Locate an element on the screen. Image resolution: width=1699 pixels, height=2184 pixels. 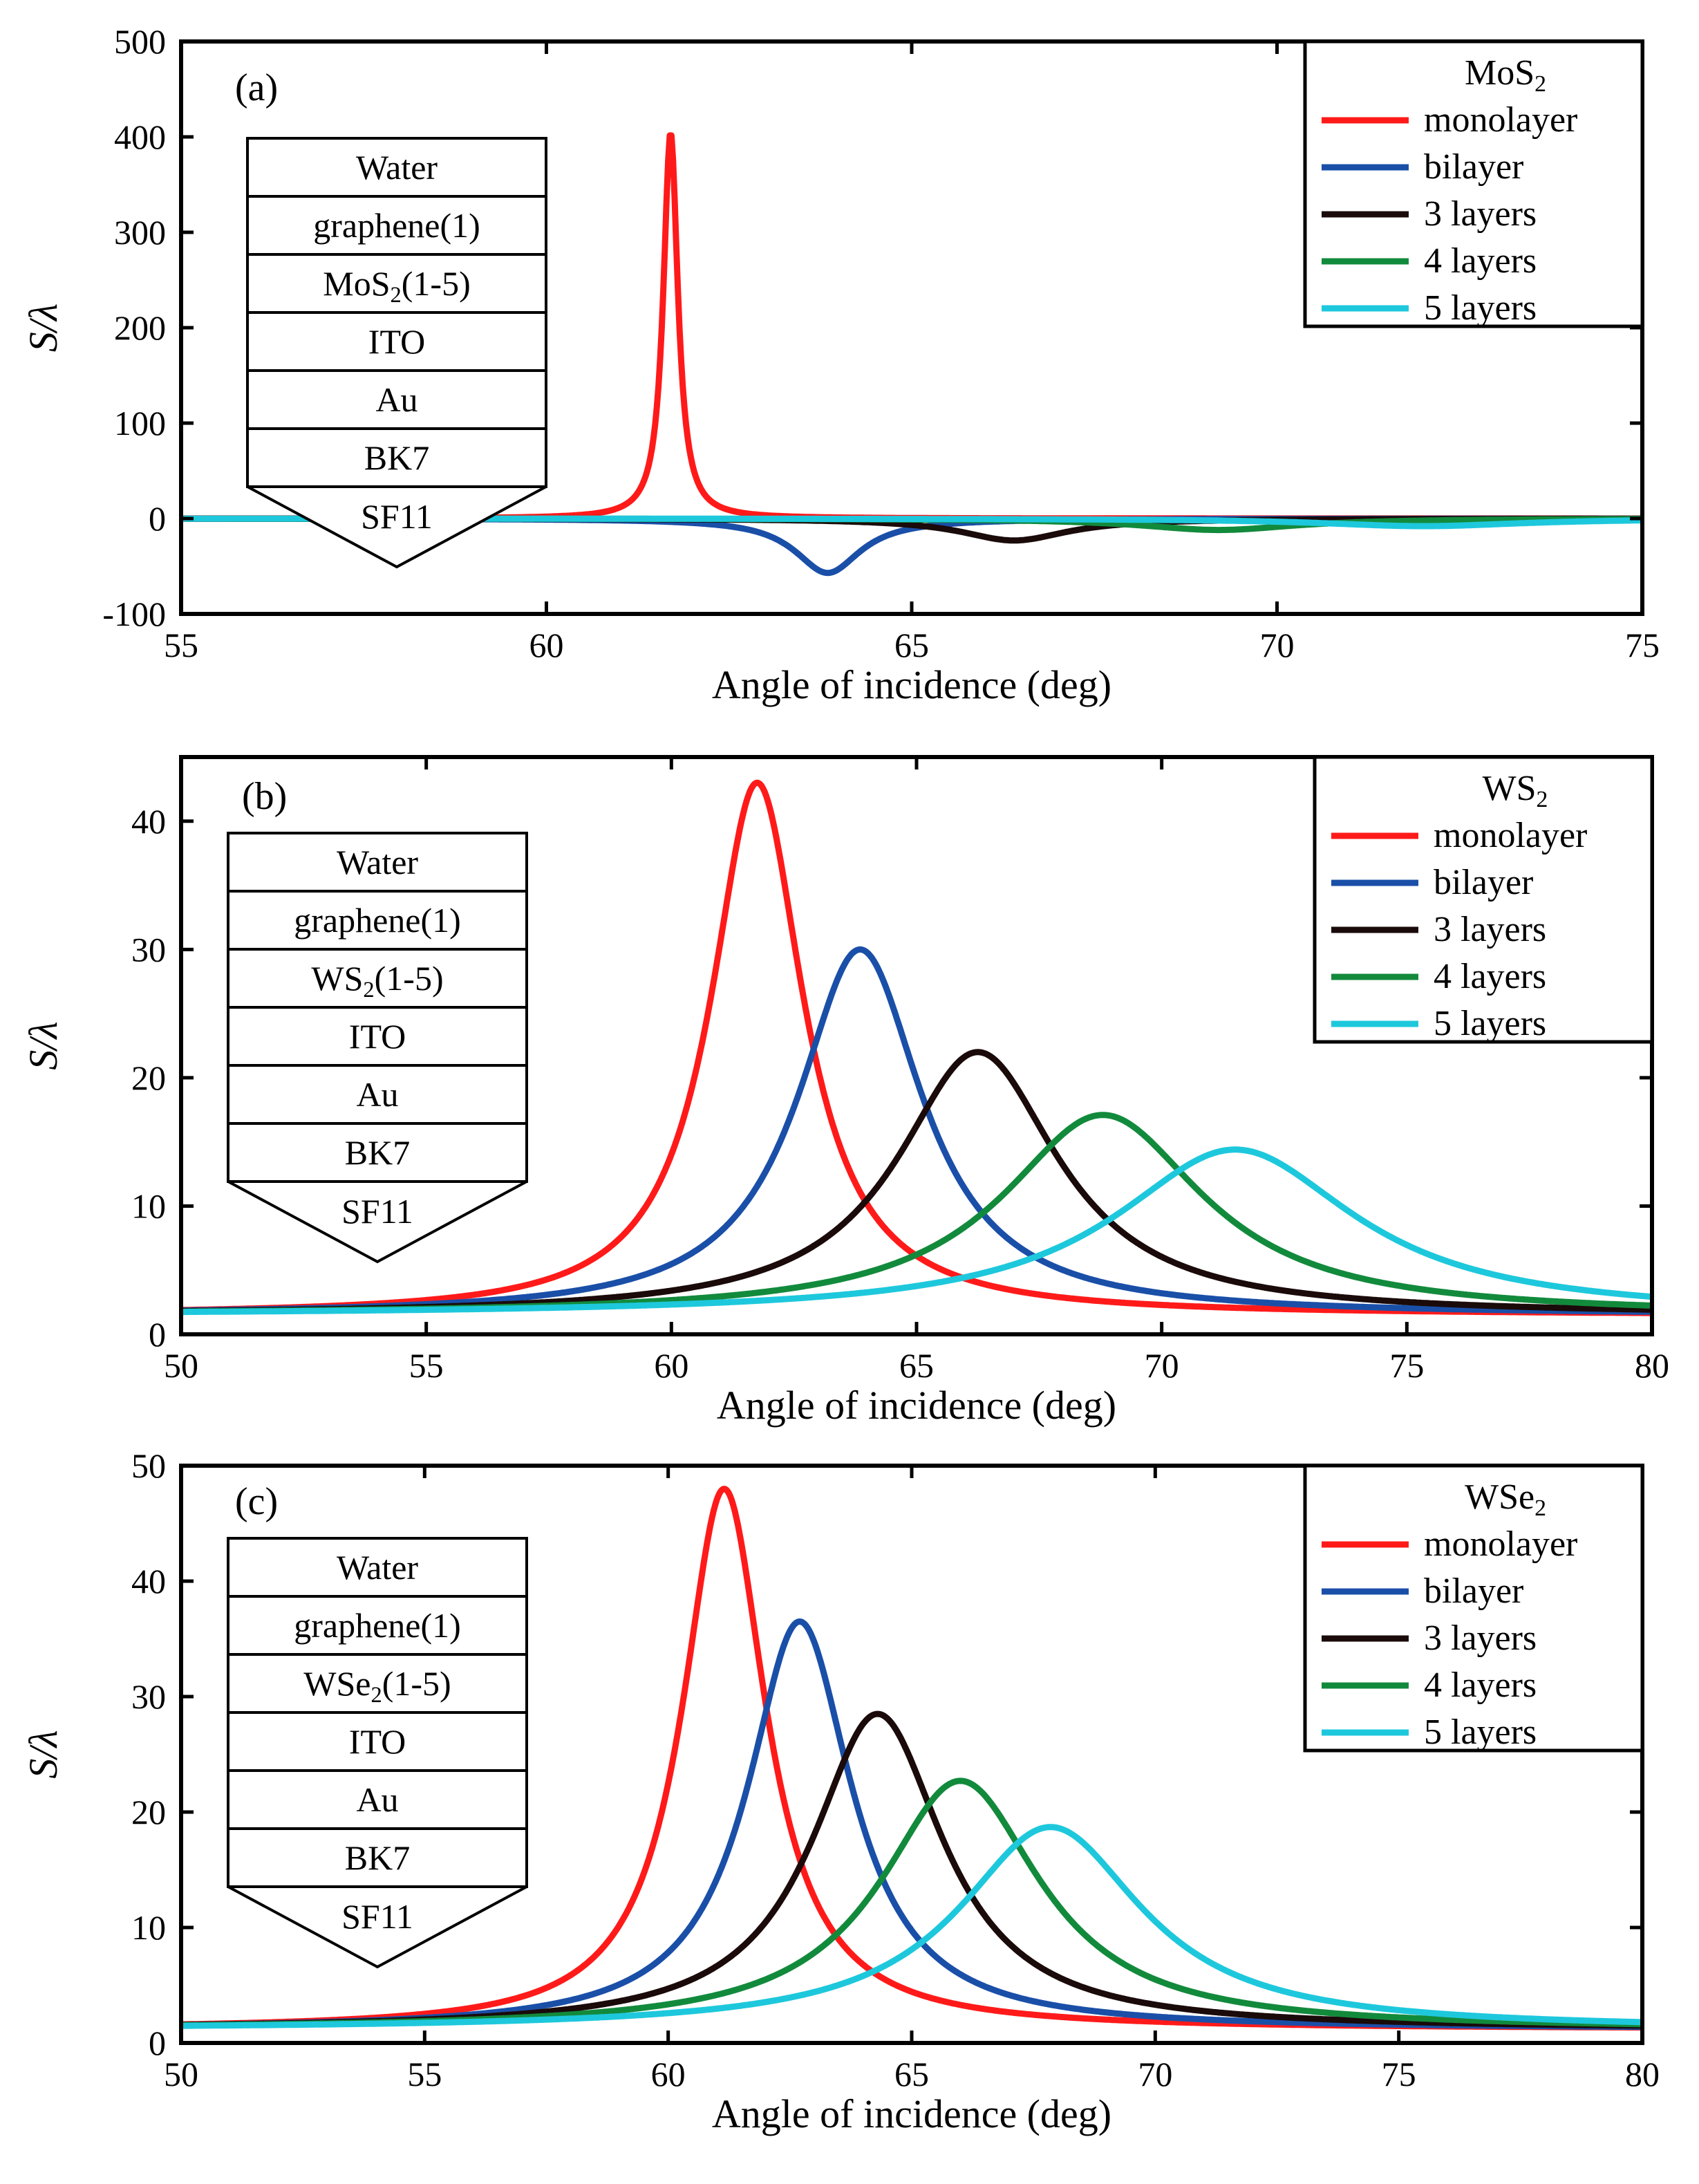
y-tick-label: 200 is located at coordinates (140, 327).